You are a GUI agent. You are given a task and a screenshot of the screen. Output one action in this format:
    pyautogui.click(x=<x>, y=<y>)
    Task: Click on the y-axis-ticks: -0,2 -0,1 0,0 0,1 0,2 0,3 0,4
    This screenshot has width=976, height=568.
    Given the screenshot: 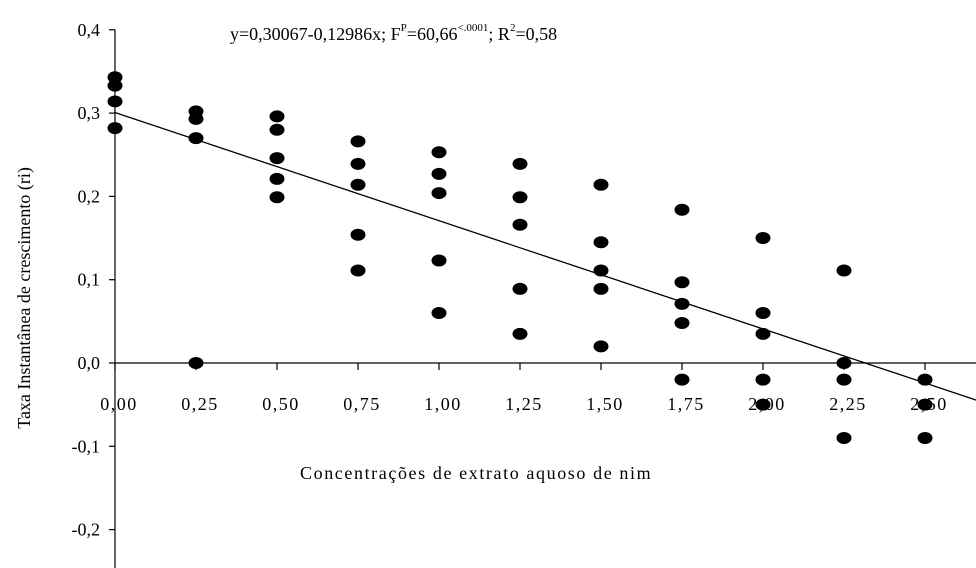 What is the action you would take?
    pyautogui.click(x=93, y=280)
    